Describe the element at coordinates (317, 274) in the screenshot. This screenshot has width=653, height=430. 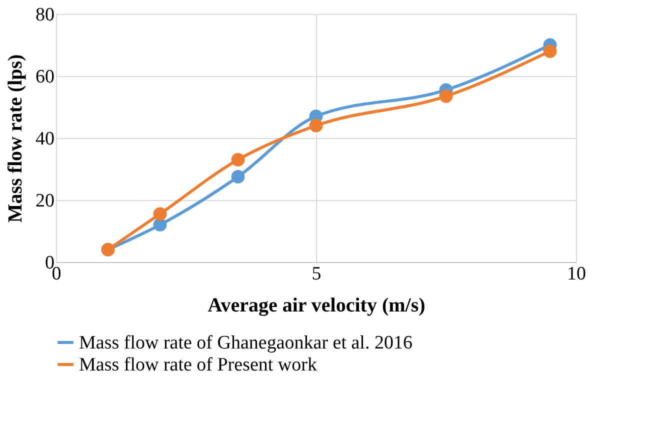
I see `x-tick-label: 5` at that location.